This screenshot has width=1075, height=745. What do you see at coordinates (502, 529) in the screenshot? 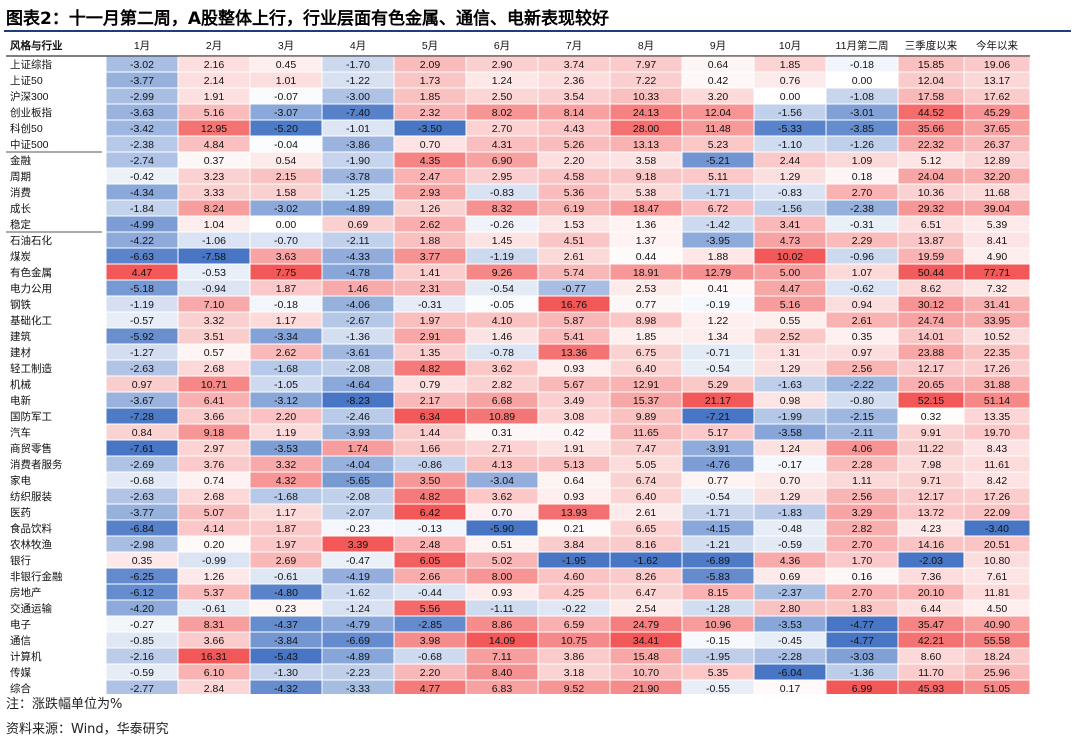
I see `cell-value: -5.90` at bounding box center [502, 529].